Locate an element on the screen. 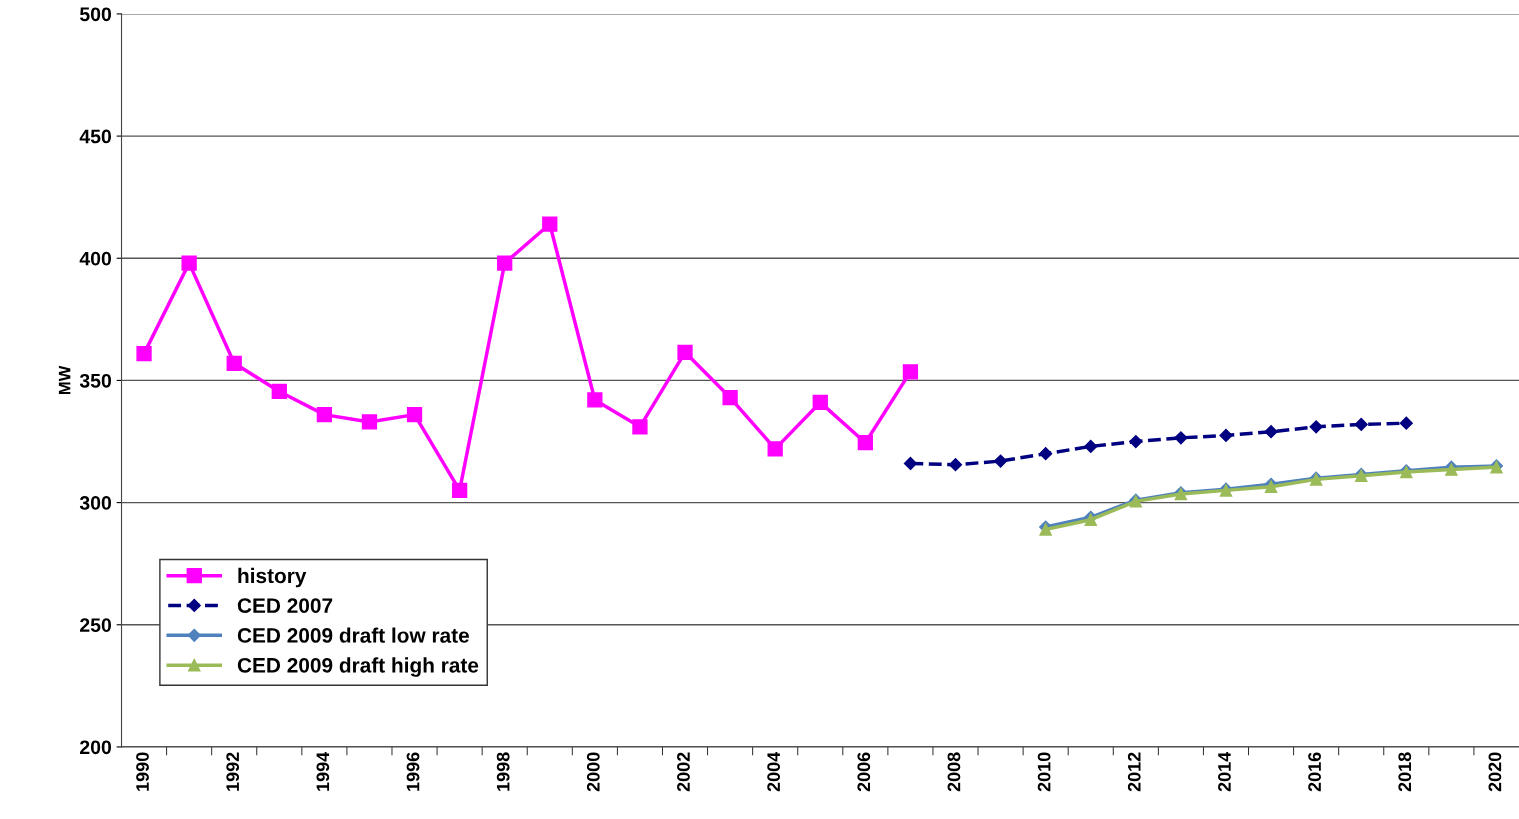  x-tick-label: 2006 is located at coordinates (864, 772).